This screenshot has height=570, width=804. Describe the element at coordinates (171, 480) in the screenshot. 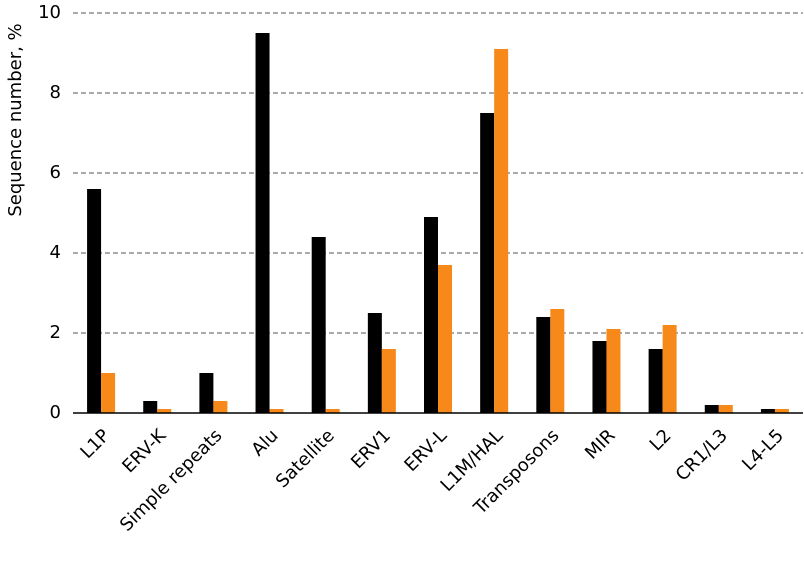

I see `x-tick-label: Simple repeats` at that location.